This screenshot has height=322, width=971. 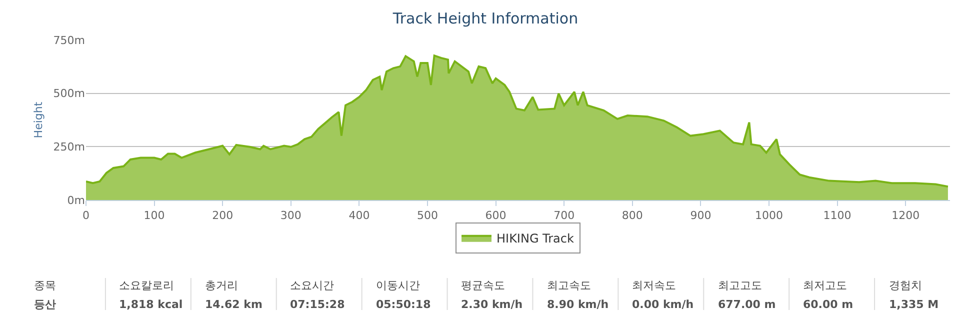 What do you see at coordinates (905, 285) in the screenshot?
I see `text: 경험치` at bounding box center [905, 285].